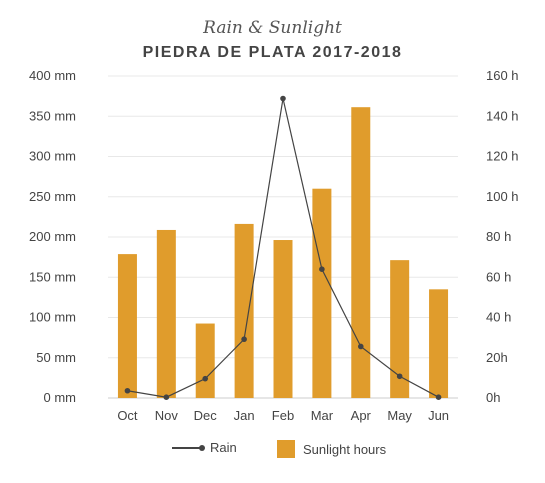  I want to click on legend-line-marker, so click(188, 447).